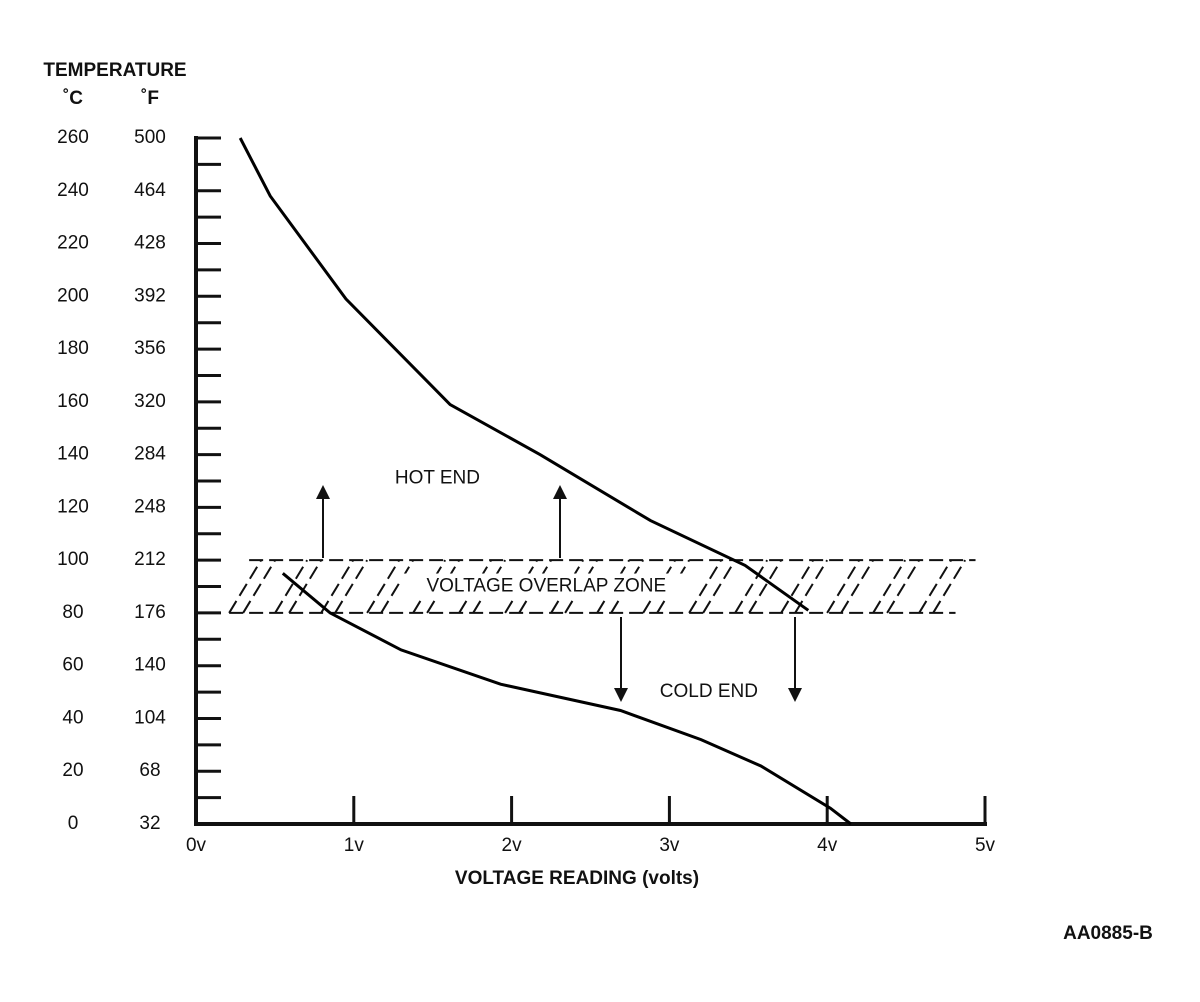 The height and width of the screenshot is (1002, 1200). Describe the element at coordinates (577, 878) in the screenshot. I see `x-title: VOLTAGE READING (volts)` at that location.